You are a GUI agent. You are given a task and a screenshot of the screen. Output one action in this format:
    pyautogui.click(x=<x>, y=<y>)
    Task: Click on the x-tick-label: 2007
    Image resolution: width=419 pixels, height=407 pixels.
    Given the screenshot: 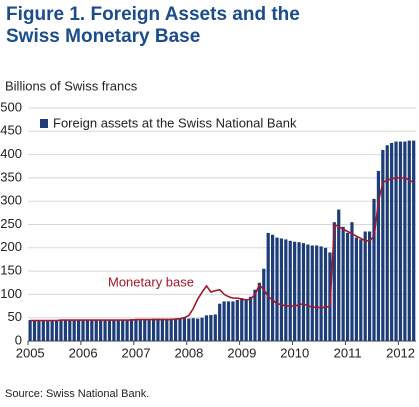 What is the action you would take?
    pyautogui.click(x=136, y=352)
    